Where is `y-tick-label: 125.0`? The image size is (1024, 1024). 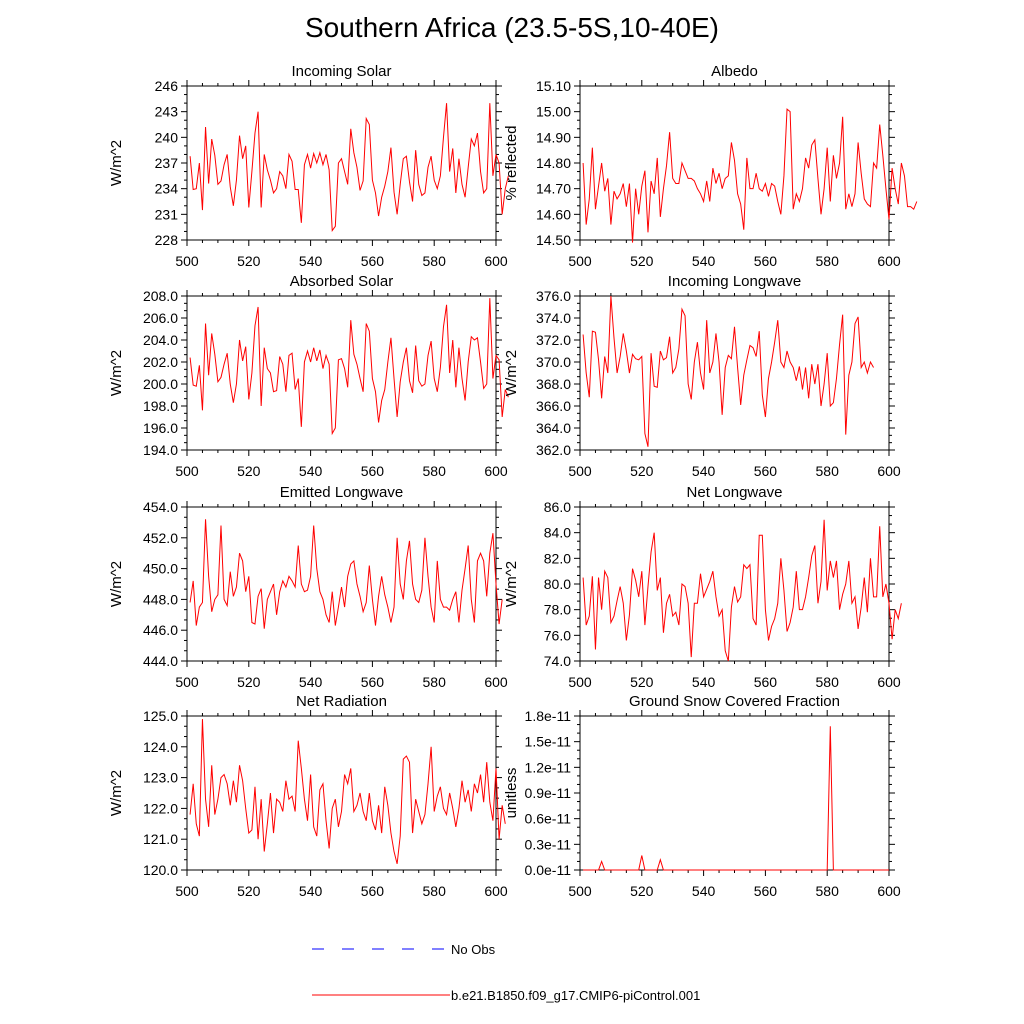 y-tick-label: 125.0 is located at coordinates (160, 716).